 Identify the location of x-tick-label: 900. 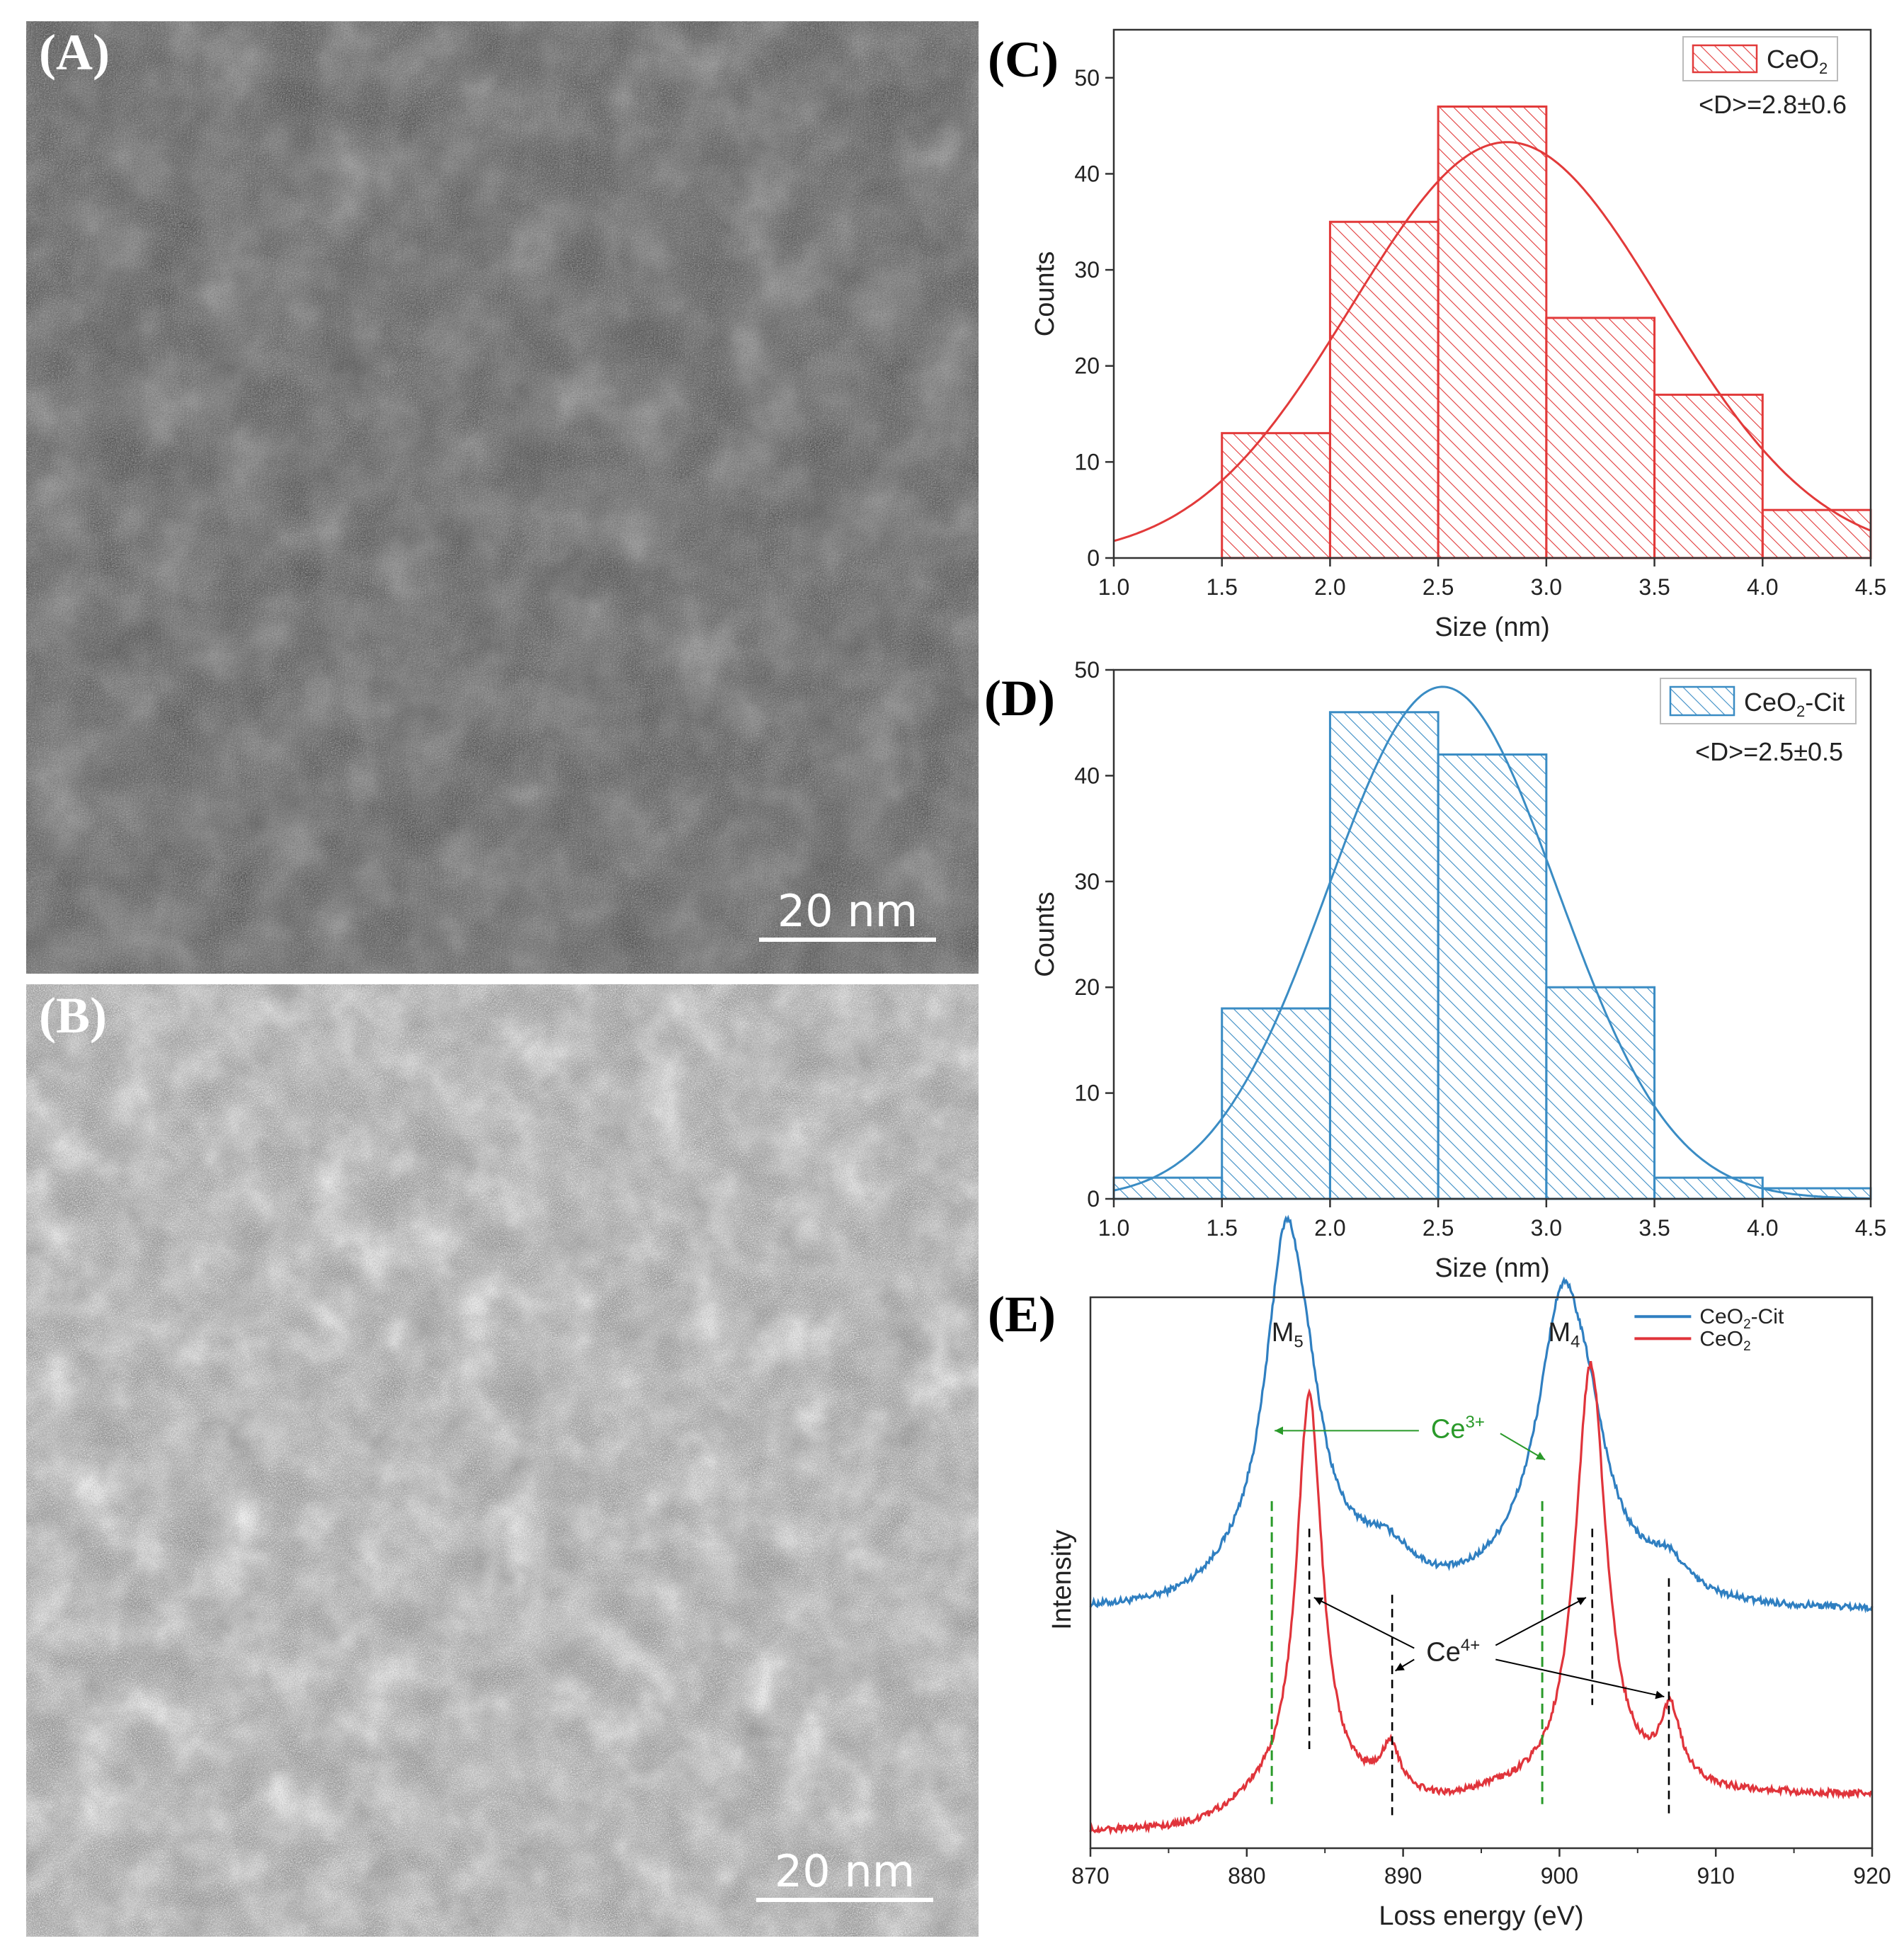
(1559, 1876).